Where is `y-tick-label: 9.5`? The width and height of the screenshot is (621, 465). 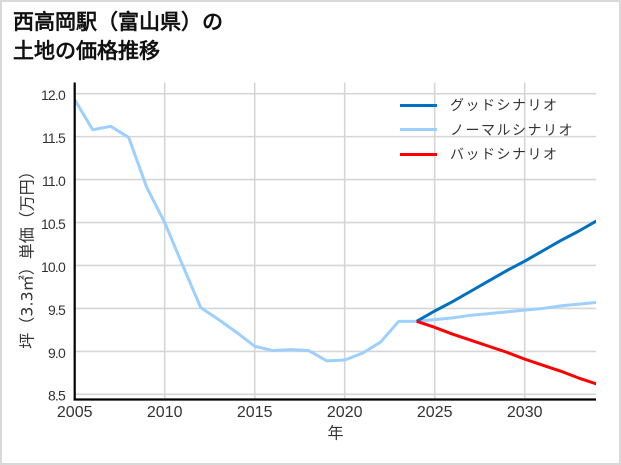
y-tick-label: 9.5 is located at coordinates (57, 310).